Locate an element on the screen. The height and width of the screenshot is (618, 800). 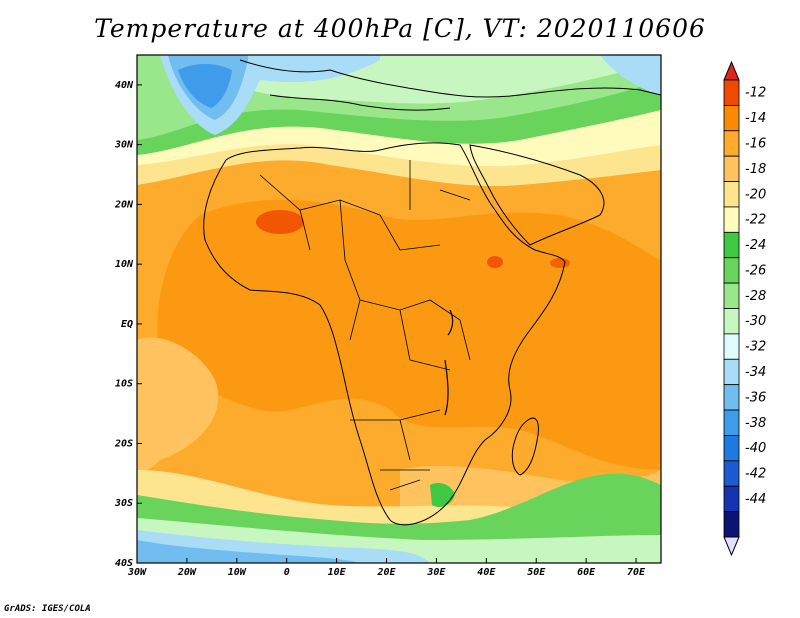
colorbar-label: -32 is located at coordinates (755, 347).